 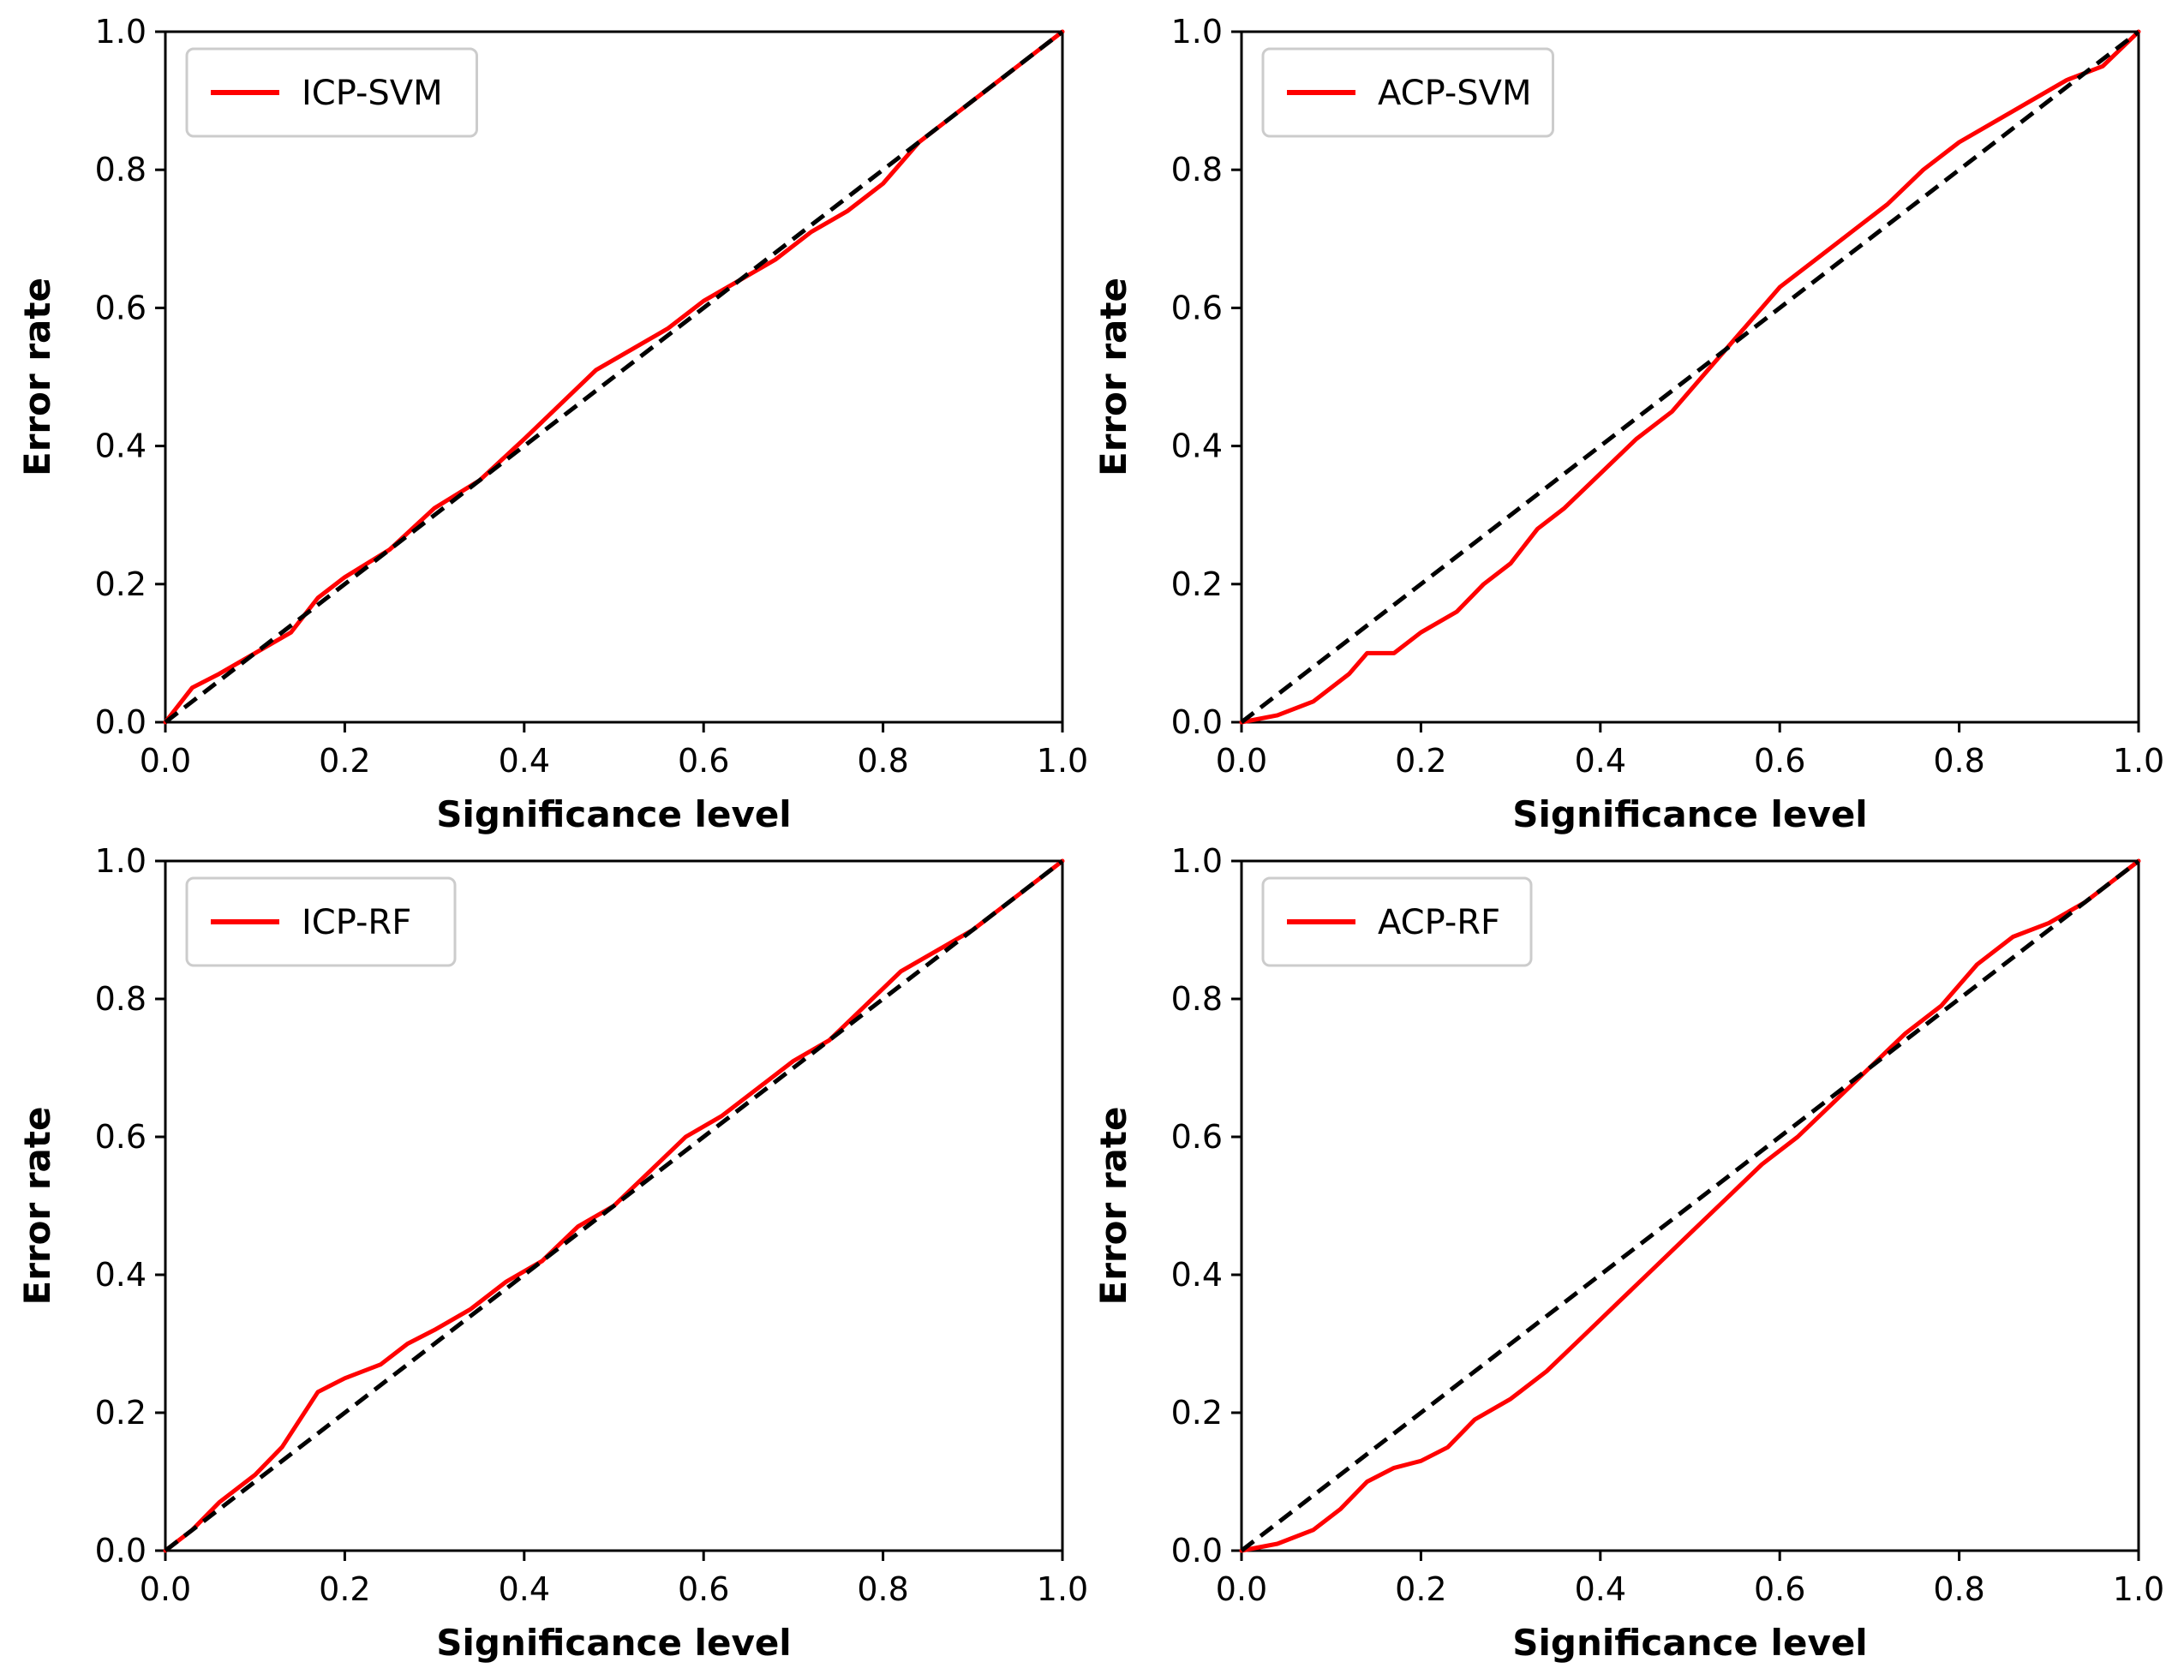 I want to click on legend: ICP-SVM, so click(x=331, y=93).